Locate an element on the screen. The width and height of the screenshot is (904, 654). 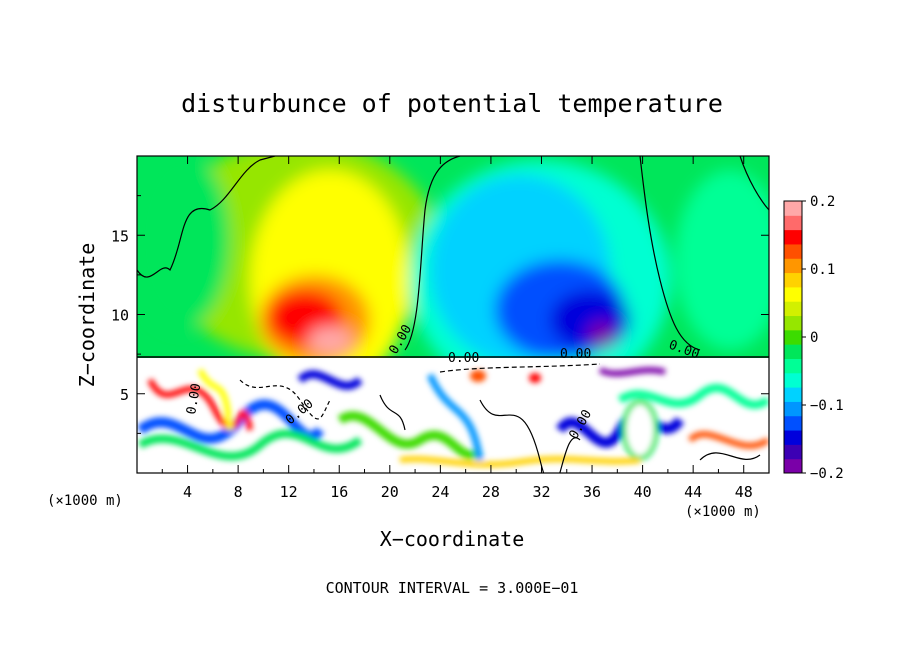
y-tick-label: 5 is located at coordinates (124, 395).